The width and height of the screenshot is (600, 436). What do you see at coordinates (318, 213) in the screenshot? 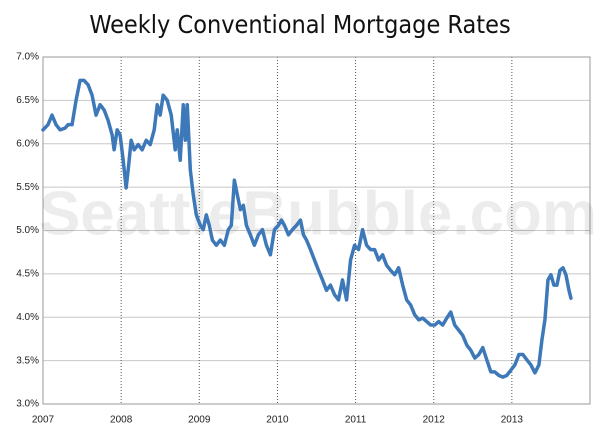
I see `watermark: SeattleBubble.com` at bounding box center [318, 213].